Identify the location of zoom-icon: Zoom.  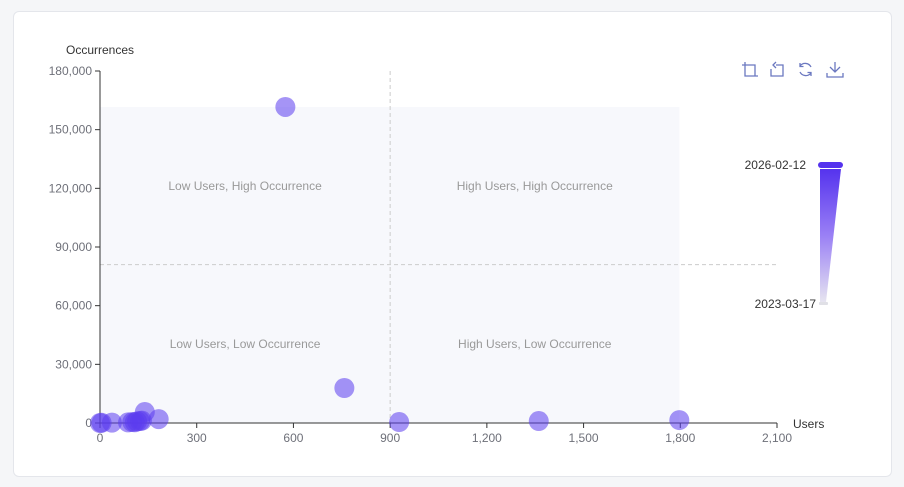
(750, 69).